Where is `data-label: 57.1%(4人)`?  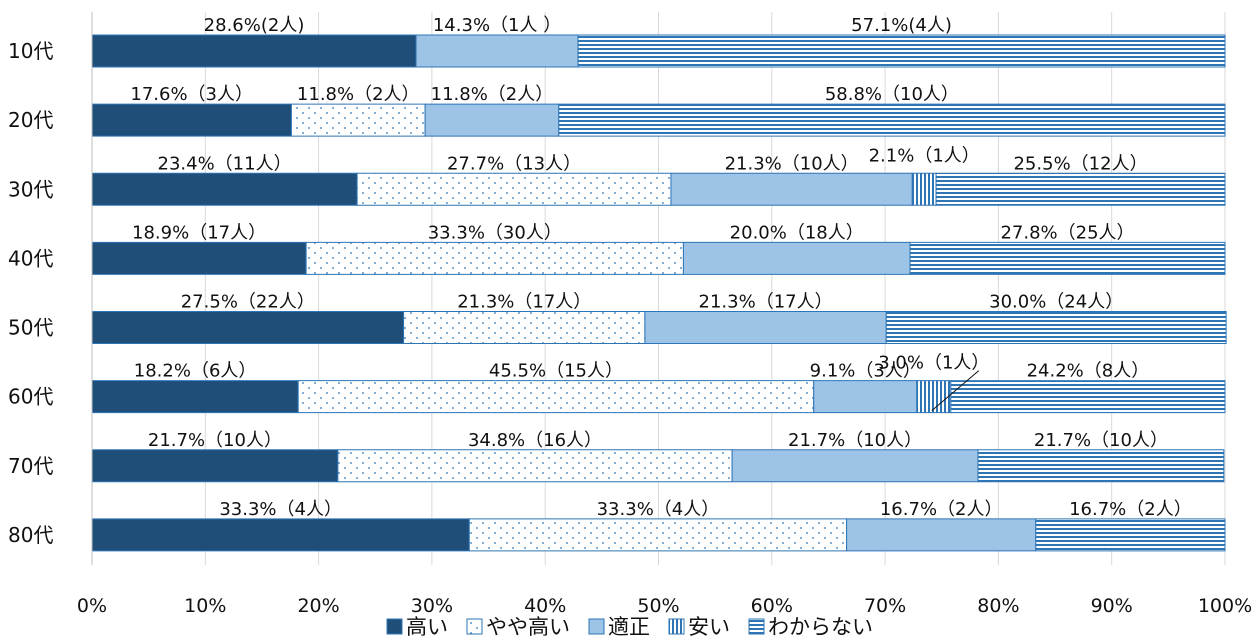
data-label: 57.1%(4人) is located at coordinates (901, 25).